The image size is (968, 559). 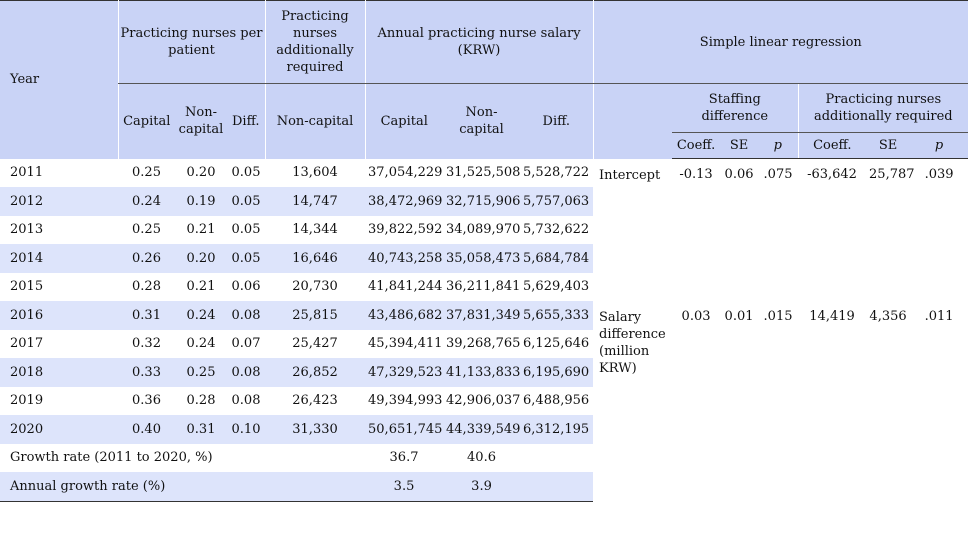 What do you see at coordinates (778, 401) in the screenshot?
I see `salary-staff-p: .015` at bounding box center [778, 401].